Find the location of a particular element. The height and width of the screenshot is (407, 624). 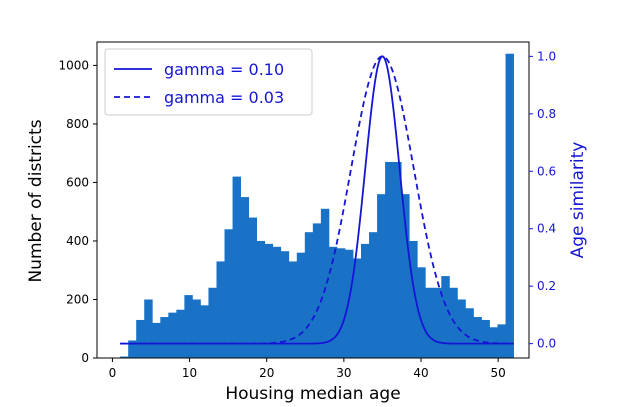

y-tick-label: 1000 is located at coordinates (73, 65).